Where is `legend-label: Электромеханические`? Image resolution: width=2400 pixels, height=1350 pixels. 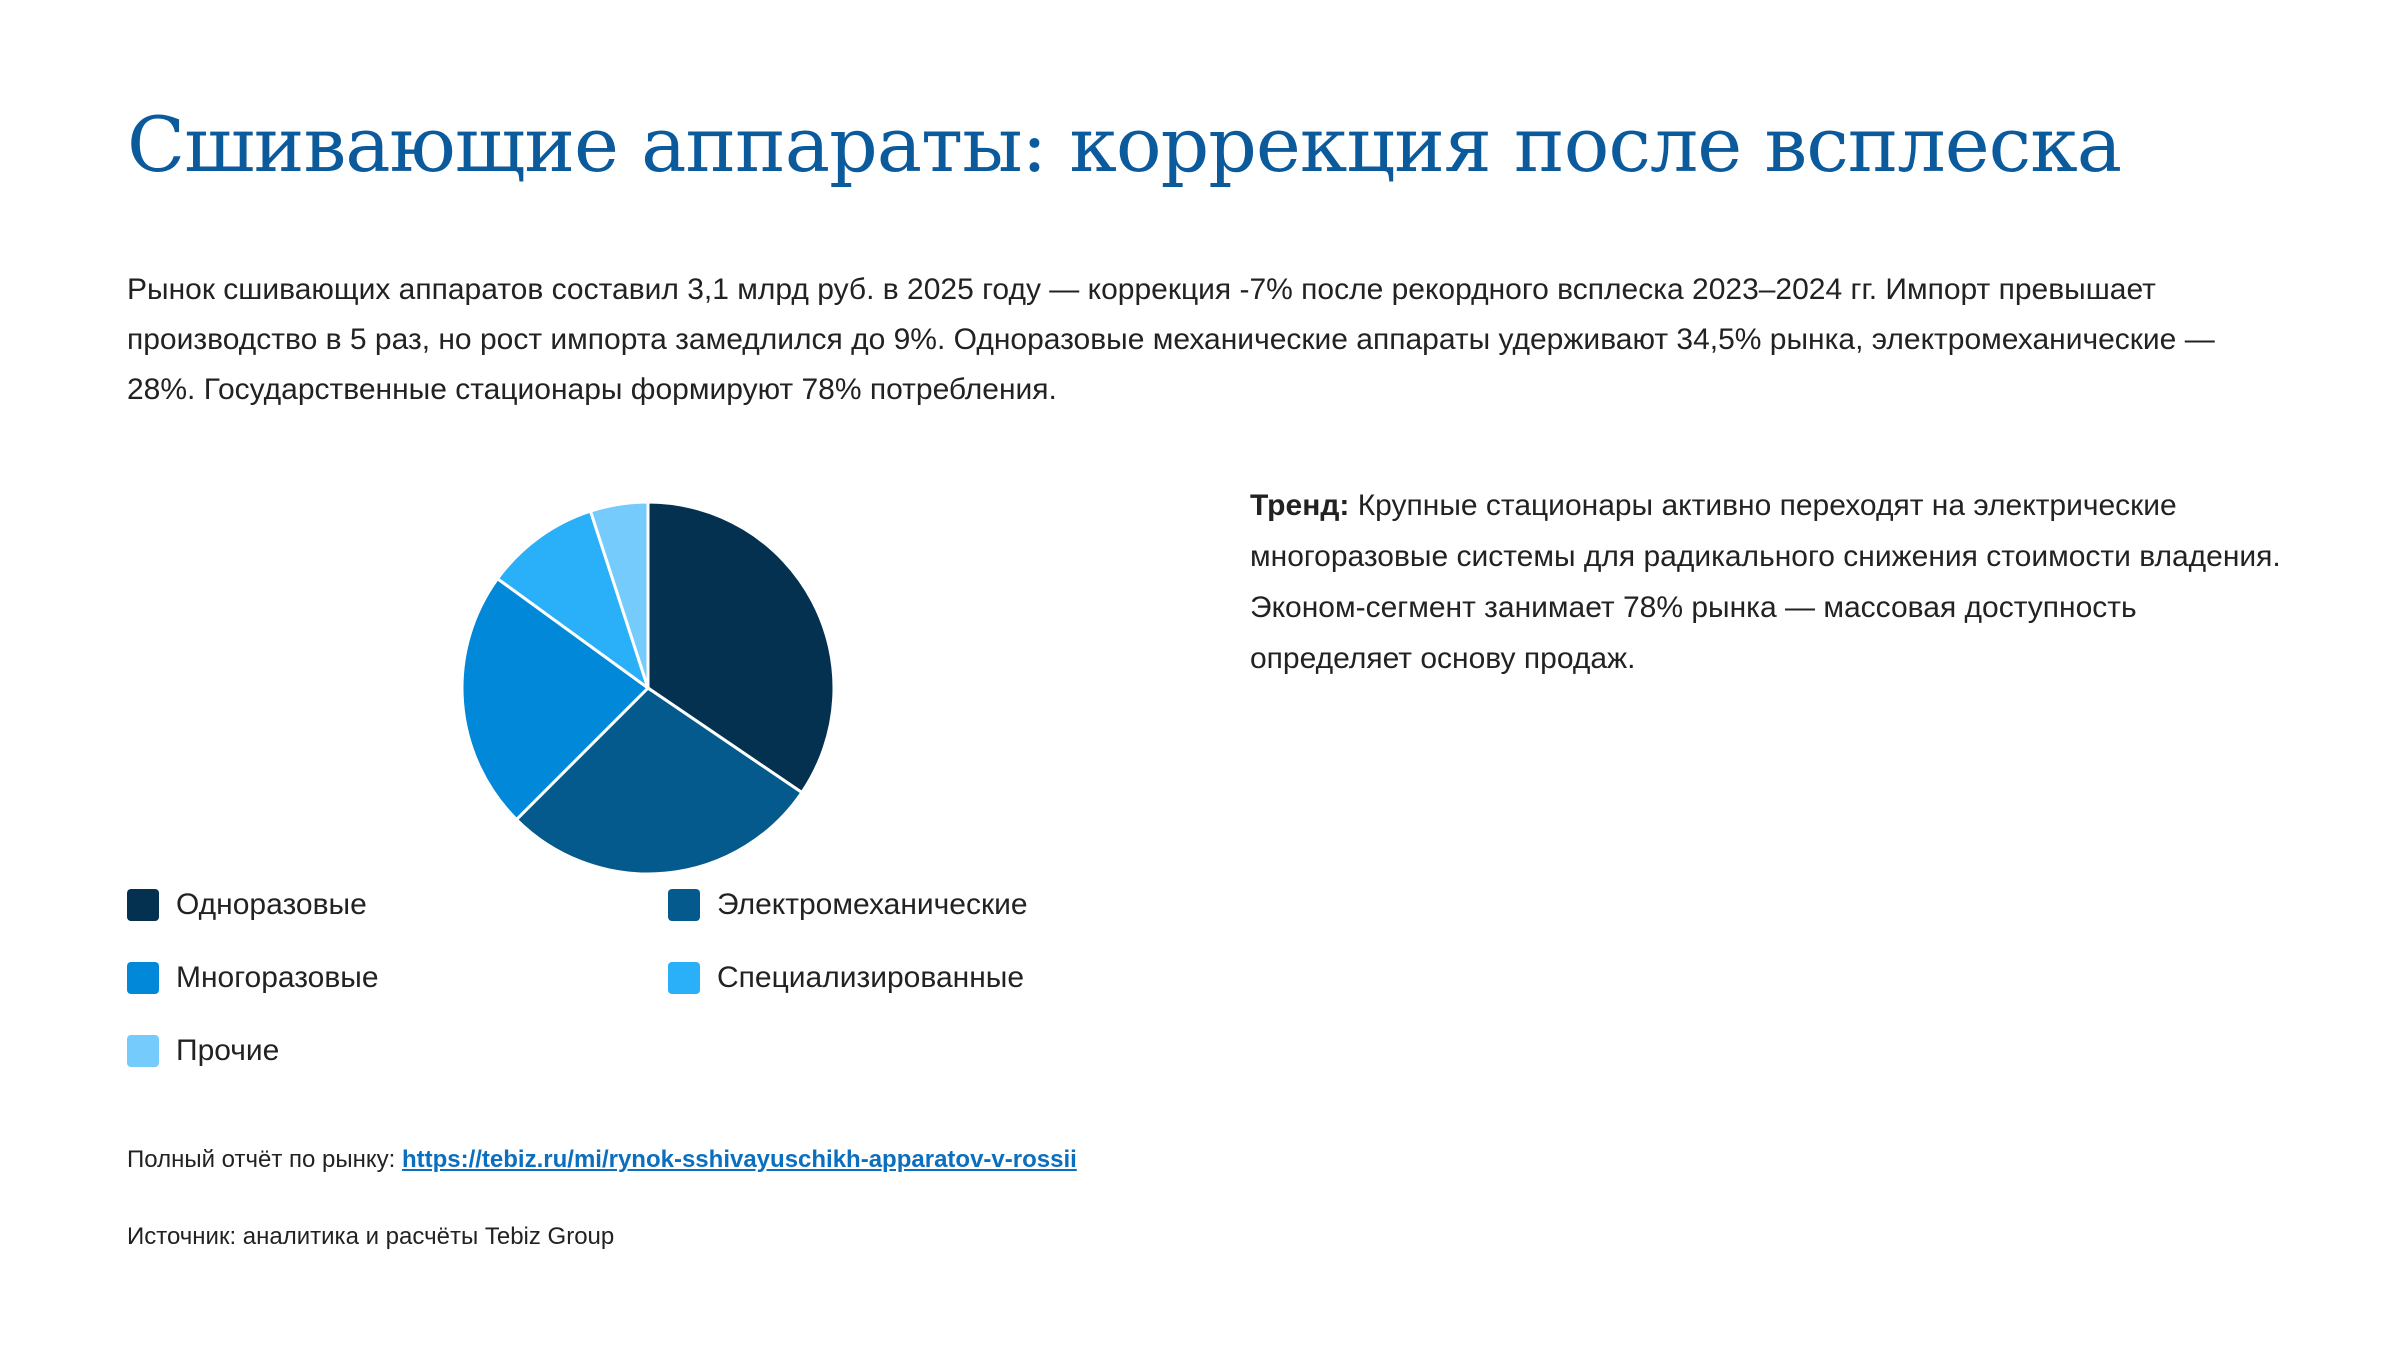
legend-label: Электромеханические is located at coordinates (872, 904).